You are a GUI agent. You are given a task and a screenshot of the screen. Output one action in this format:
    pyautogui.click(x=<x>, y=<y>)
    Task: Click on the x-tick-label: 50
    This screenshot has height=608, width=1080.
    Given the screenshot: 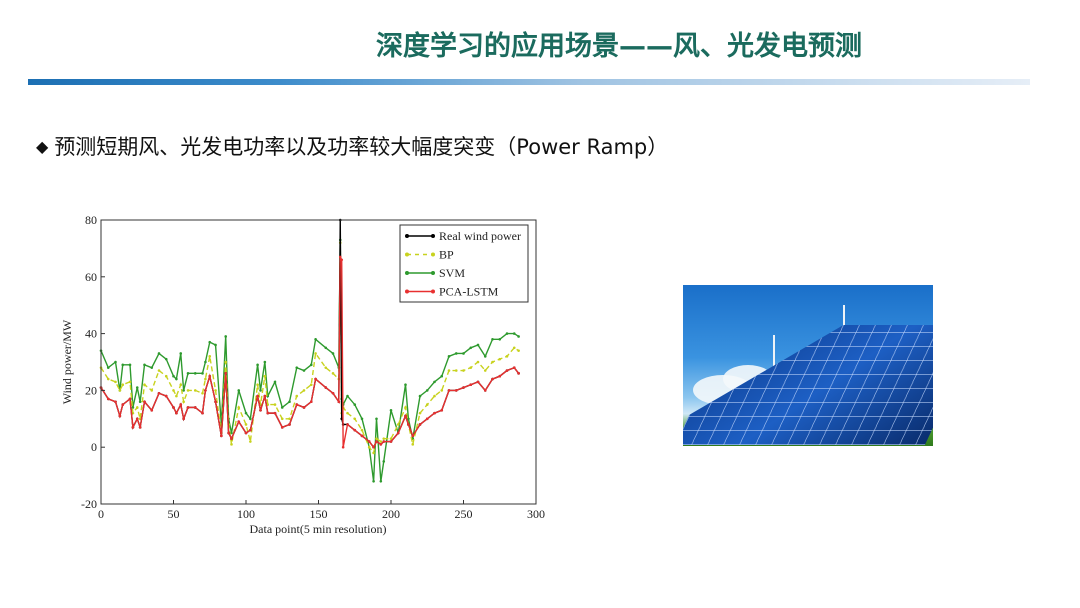 What is the action you would take?
    pyautogui.click(x=174, y=514)
    